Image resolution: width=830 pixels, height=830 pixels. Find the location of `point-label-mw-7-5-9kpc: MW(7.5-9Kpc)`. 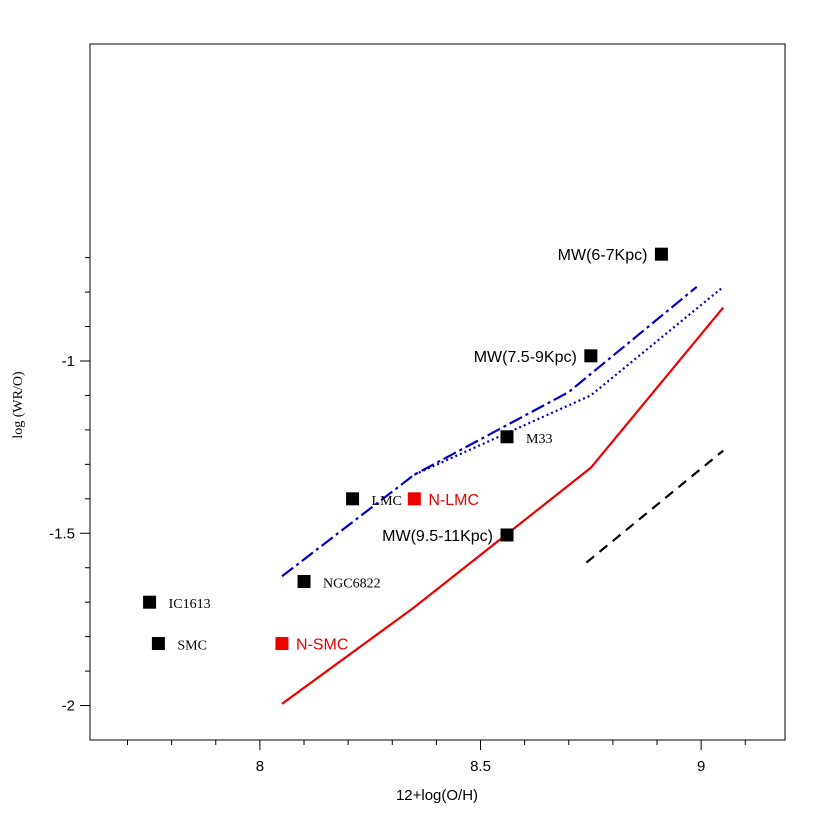

point-label-mw-7-5-9kpc: MW(7.5-9Kpc) is located at coordinates (525, 357).